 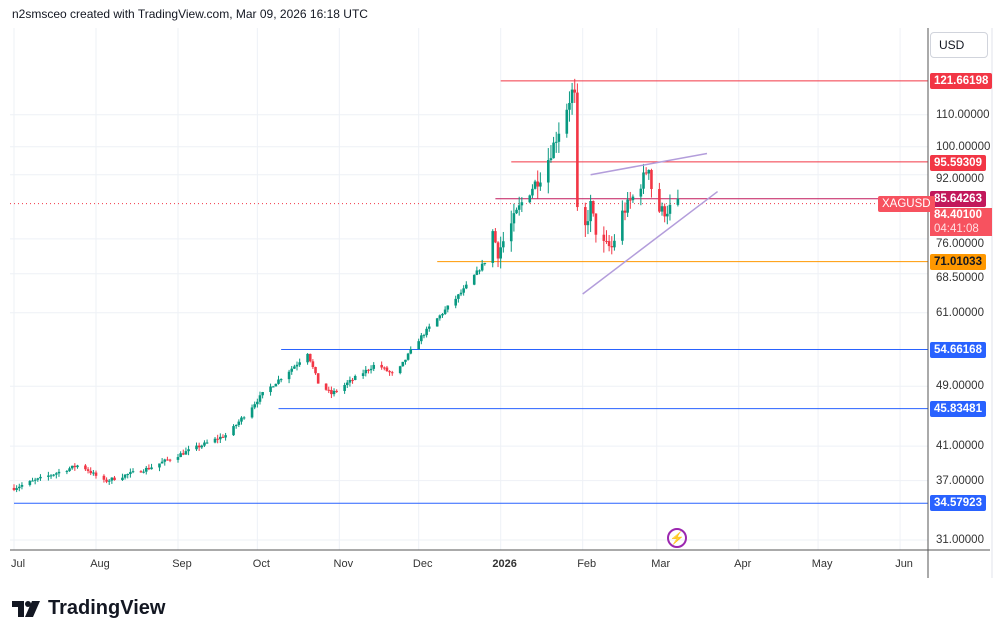 I want to click on currency-button: USD, so click(x=959, y=45).